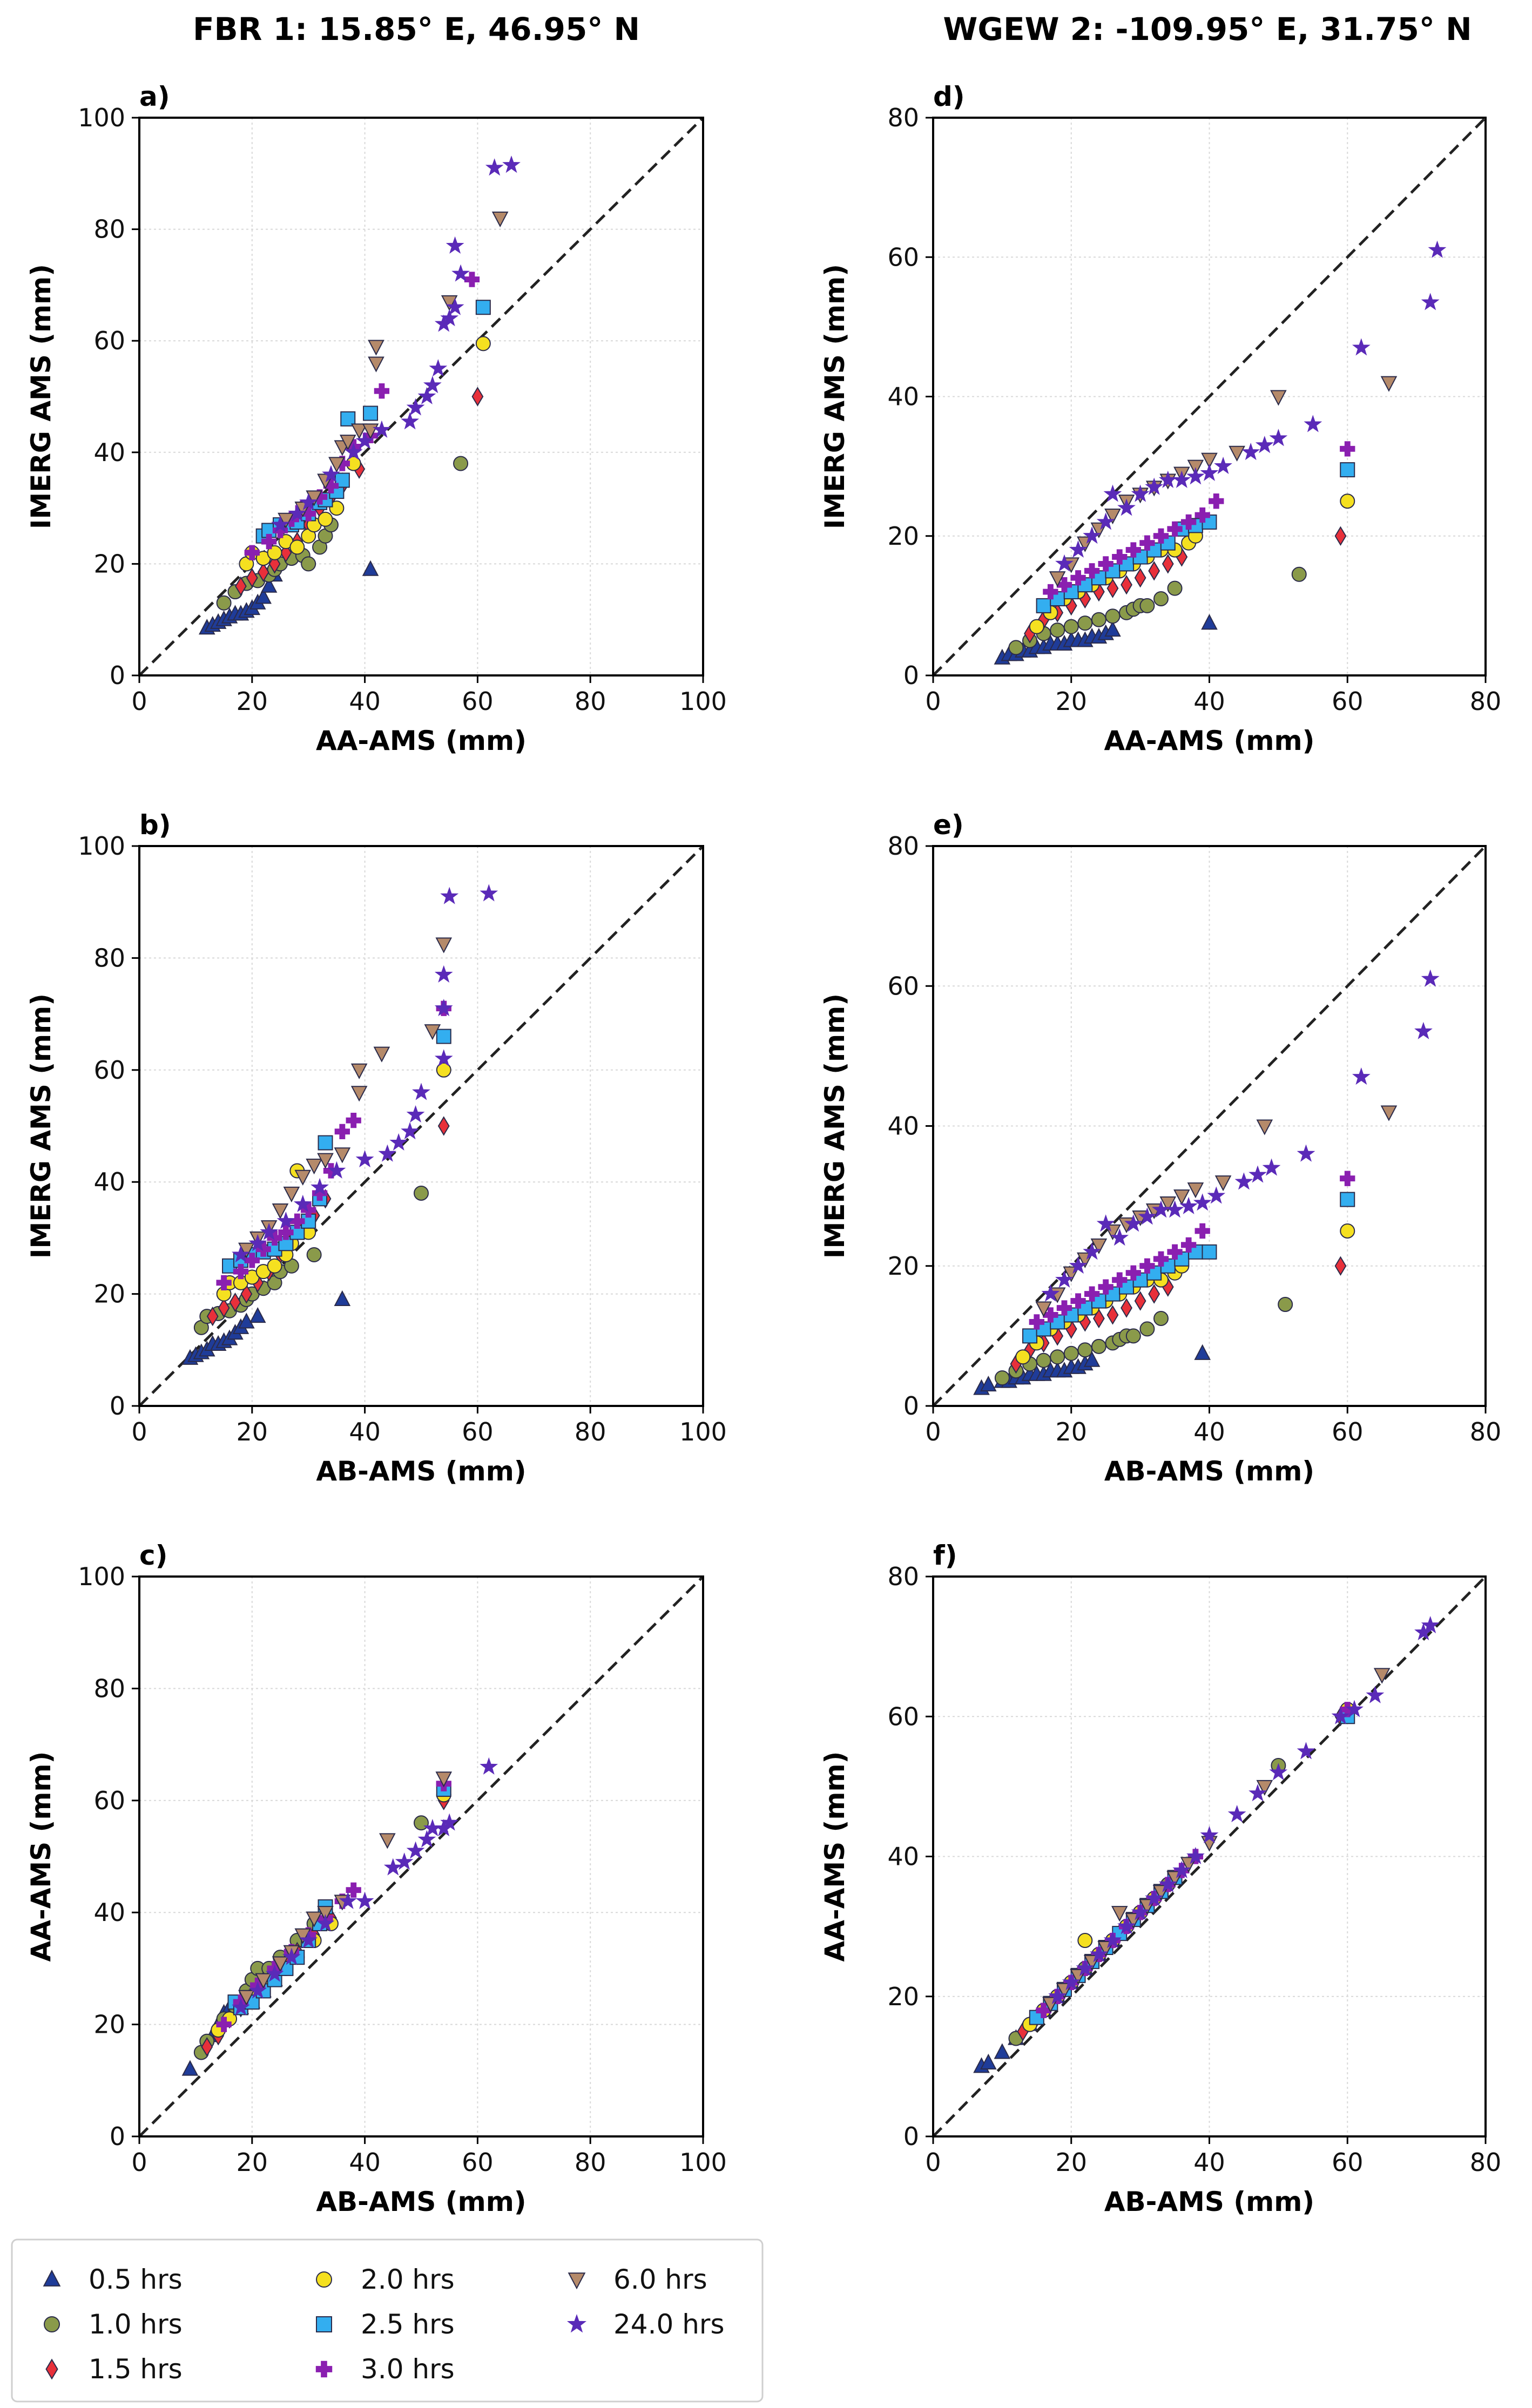  Describe the element at coordinates (577, 2281) in the screenshot. I see `legend-marker` at that location.